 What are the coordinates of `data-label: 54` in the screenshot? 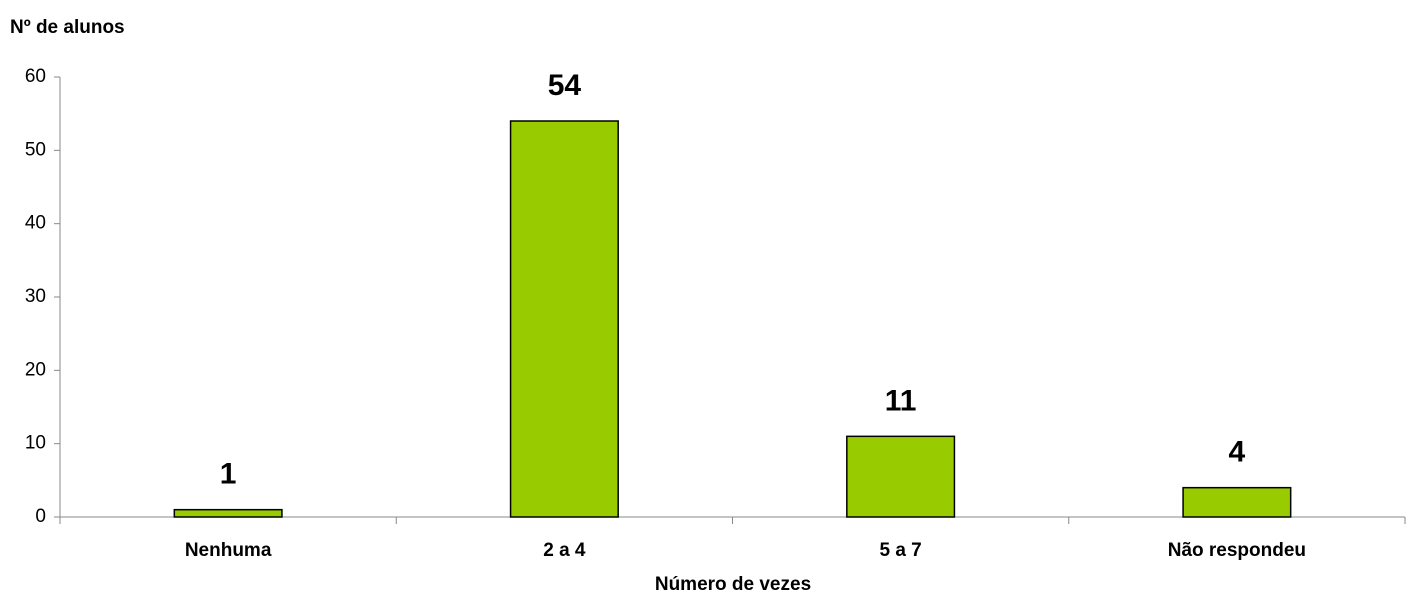 It's located at (565, 85).